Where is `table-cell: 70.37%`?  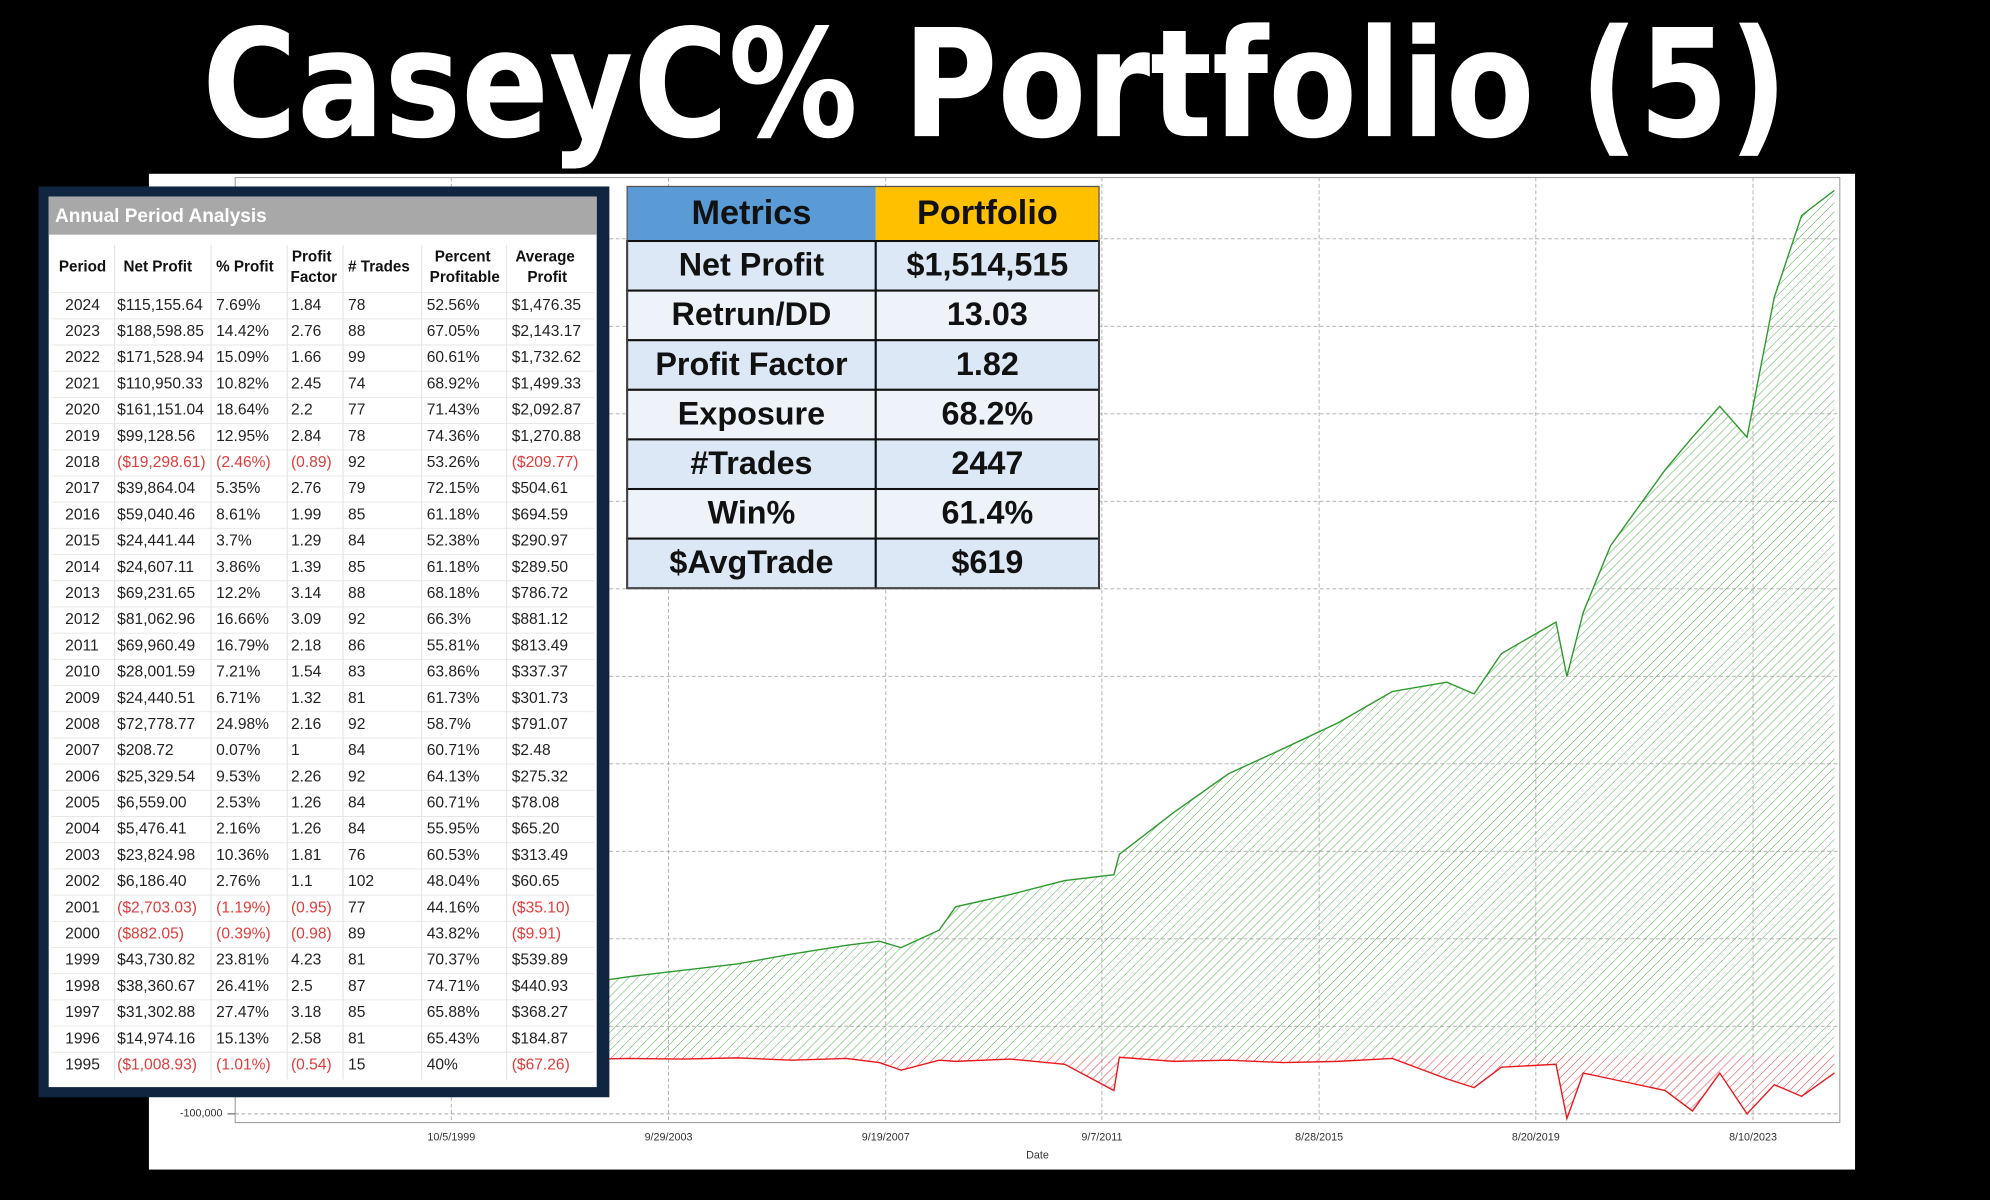
table-cell: 70.37% is located at coordinates (453, 960).